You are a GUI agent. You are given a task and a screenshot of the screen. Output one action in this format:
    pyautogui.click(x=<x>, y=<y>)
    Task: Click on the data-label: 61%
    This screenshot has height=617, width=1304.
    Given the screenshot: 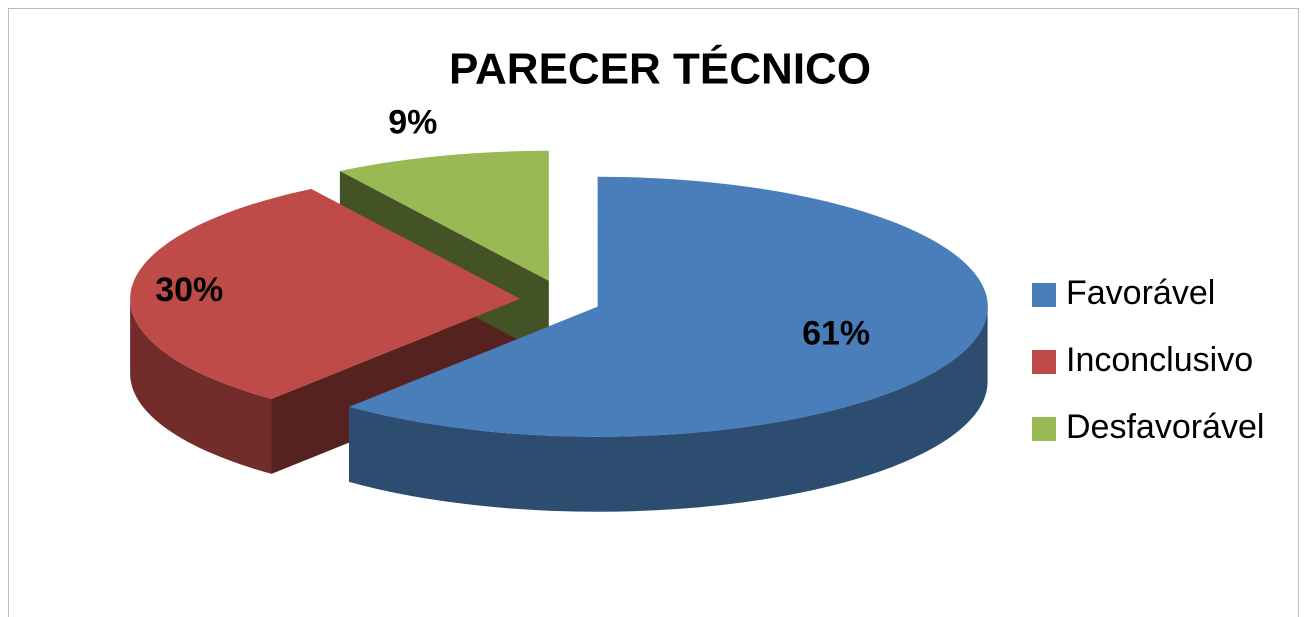 What is the action you would take?
    pyautogui.click(x=836, y=333)
    